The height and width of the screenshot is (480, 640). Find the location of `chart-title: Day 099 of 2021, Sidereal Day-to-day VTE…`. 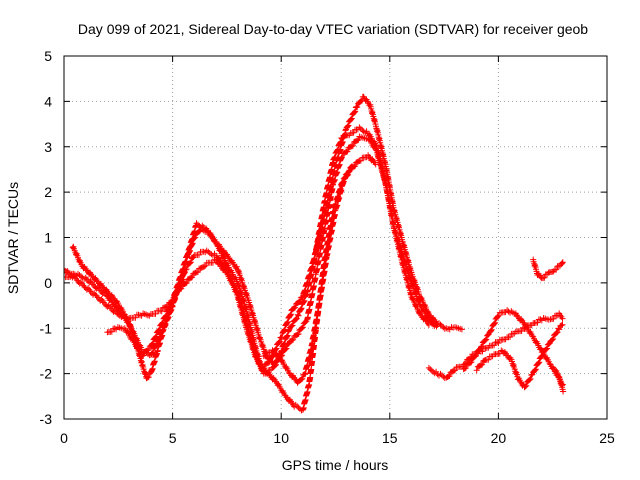

chart-title: Day 099 of 2021, Sidereal Day-to-day VTE… is located at coordinates (333, 29).